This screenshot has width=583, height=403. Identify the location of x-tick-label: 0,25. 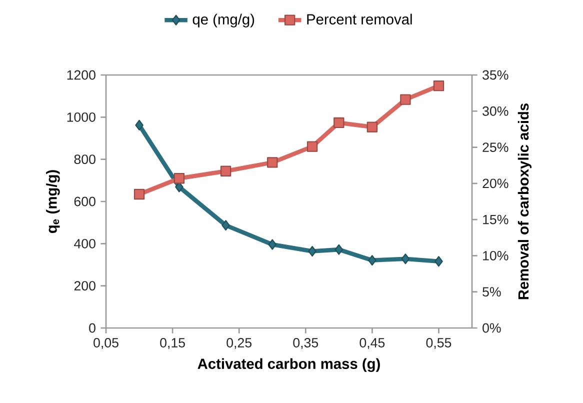
(239, 344).